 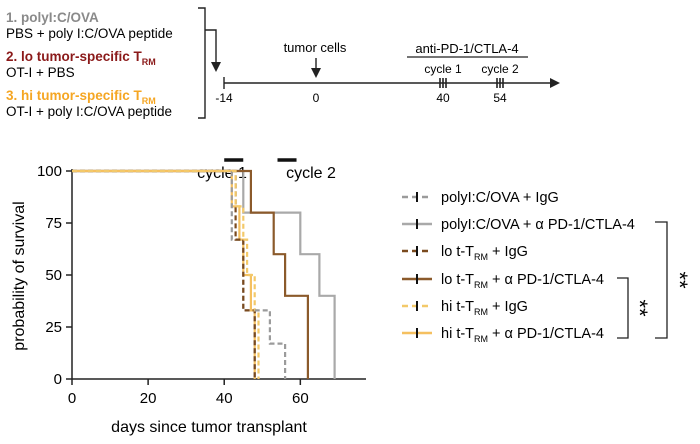 What do you see at coordinates (53, 275) in the screenshot?
I see `y-tick-label: 50` at bounding box center [53, 275].